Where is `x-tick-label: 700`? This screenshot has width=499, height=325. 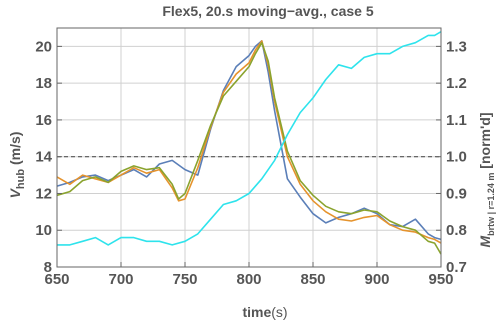 x-tick-label: 700 is located at coordinates (120, 279).